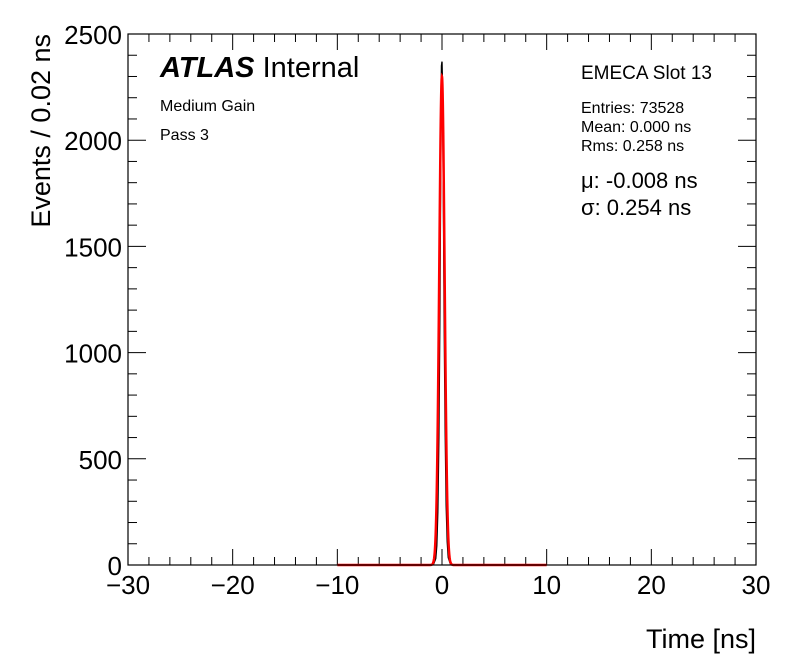 The width and height of the screenshot is (796, 672). What do you see at coordinates (701, 639) in the screenshot?
I see `x-axis-label: Time [ns]` at bounding box center [701, 639].